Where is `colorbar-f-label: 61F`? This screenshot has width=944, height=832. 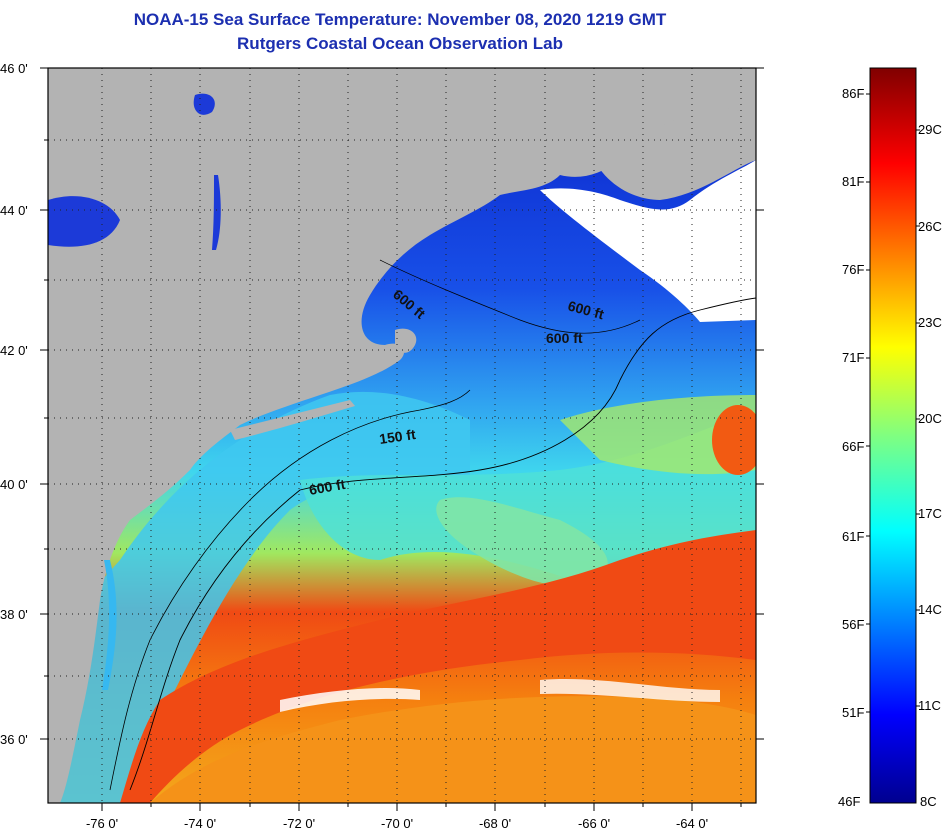 colorbar-f-label: 61F is located at coordinates (853, 536).